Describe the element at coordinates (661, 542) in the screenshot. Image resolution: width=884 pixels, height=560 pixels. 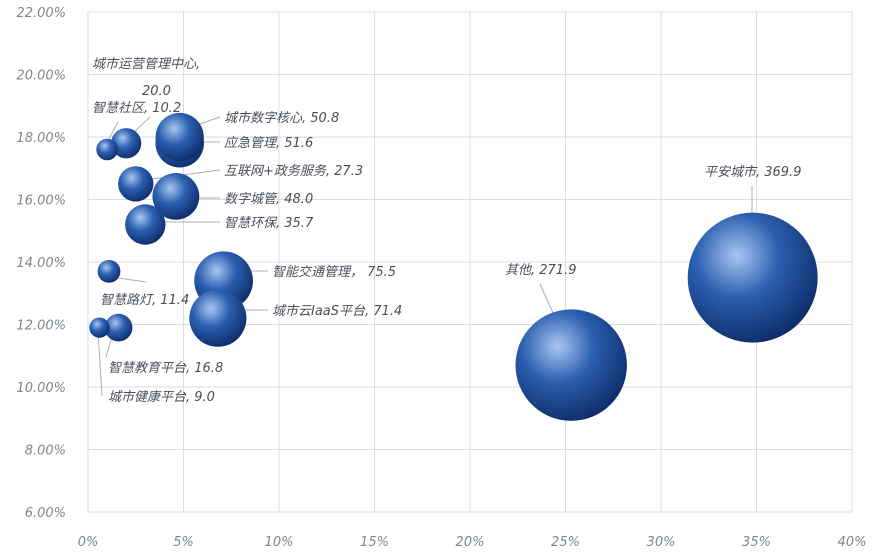
I see `x-tick-label: 30%` at that location.